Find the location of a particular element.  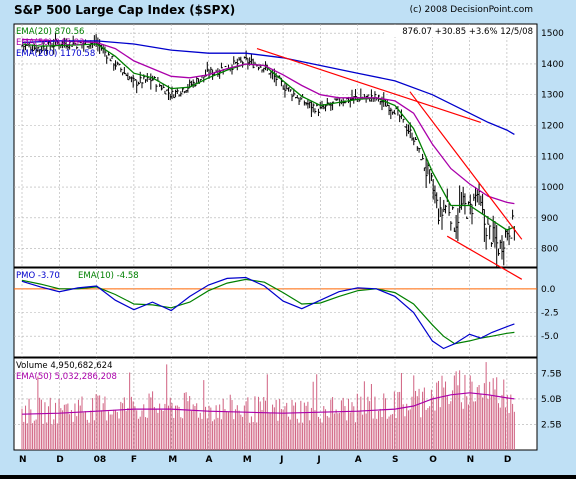

y-tick-label: 1300 is located at coordinates (552, 96).